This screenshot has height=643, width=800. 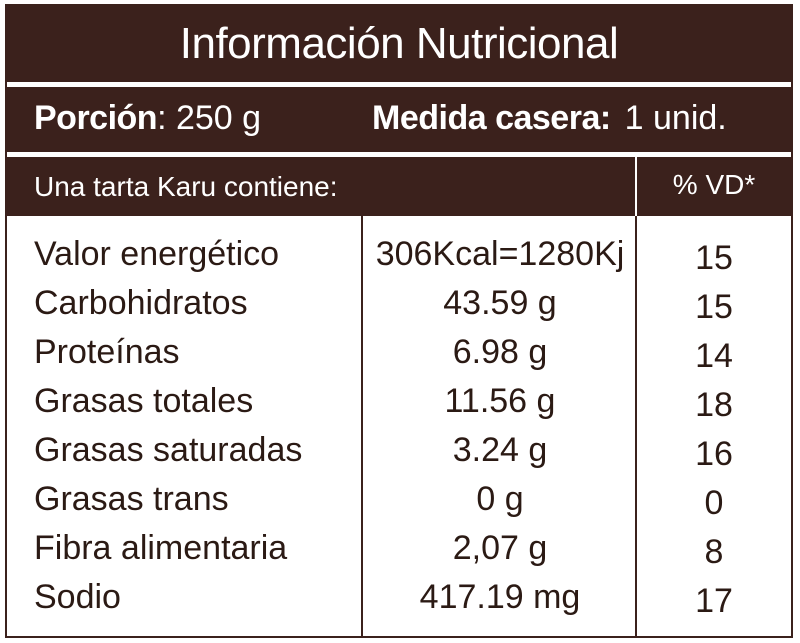 I want to click on portion-value: 250 g, so click(x=218, y=118).